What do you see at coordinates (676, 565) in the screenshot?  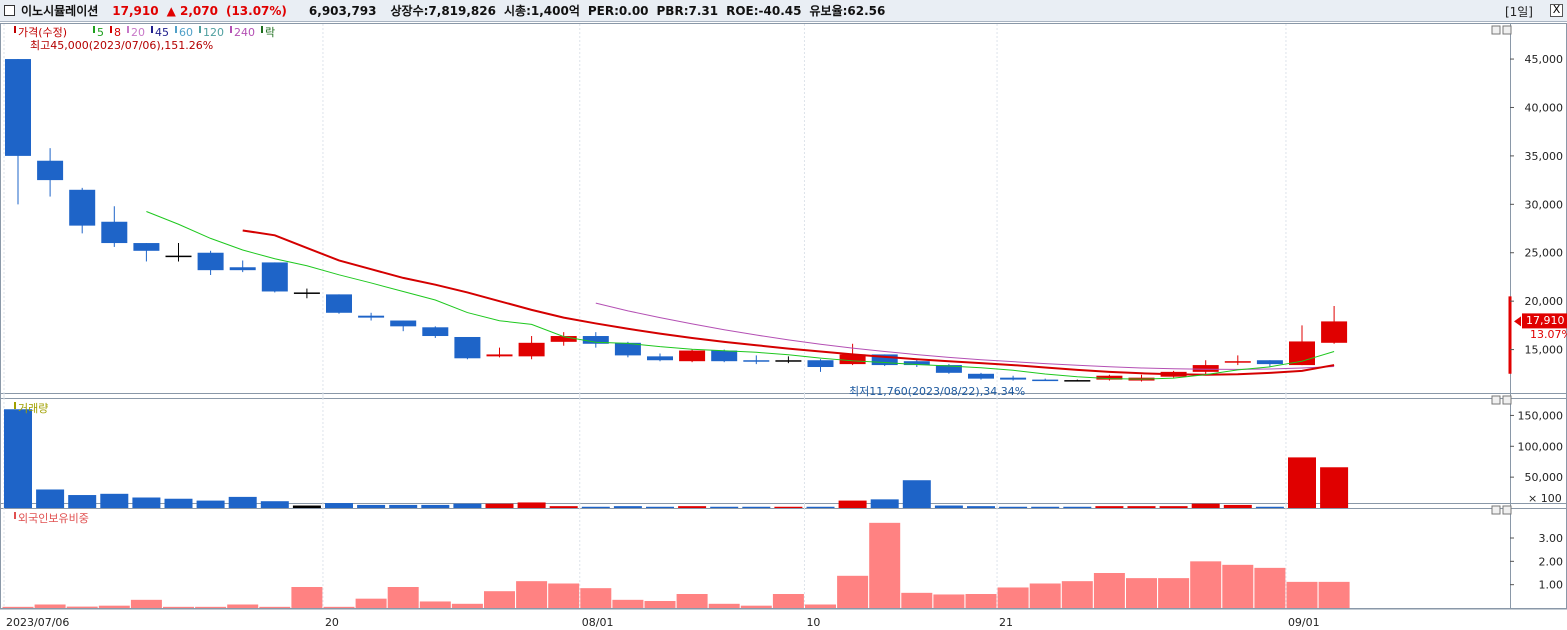 I see `foreign-ownership-panel` at bounding box center [676, 565].